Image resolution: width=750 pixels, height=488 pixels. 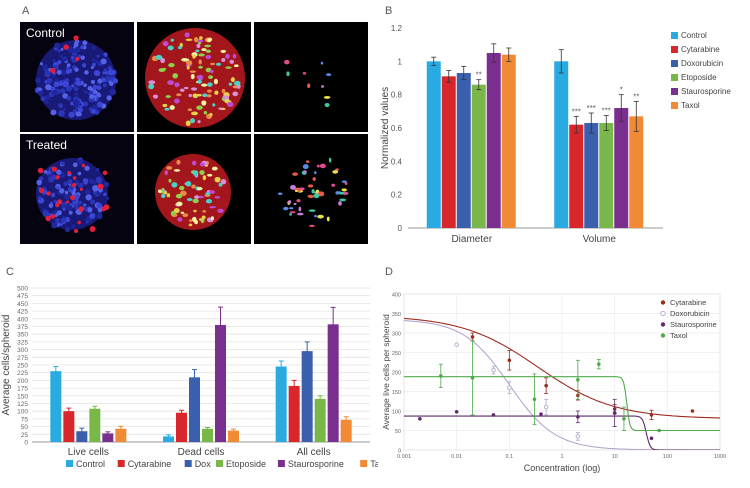 What do you see at coordinates (22, 404) in the screenshot?
I see `y-tick-label: 125` at bounding box center [22, 404].